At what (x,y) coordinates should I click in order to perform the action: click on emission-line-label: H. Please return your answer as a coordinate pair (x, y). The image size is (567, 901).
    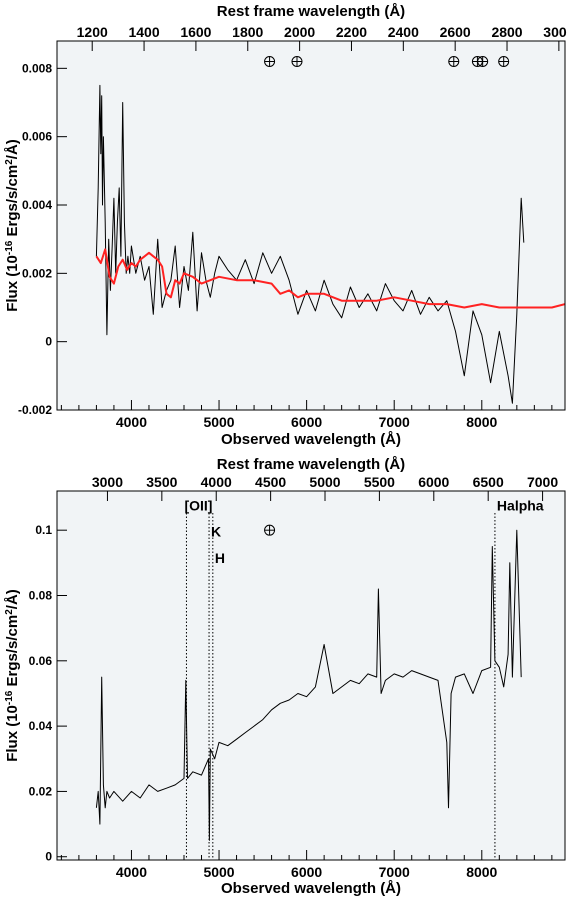
    Looking at the image, I should click on (220, 558).